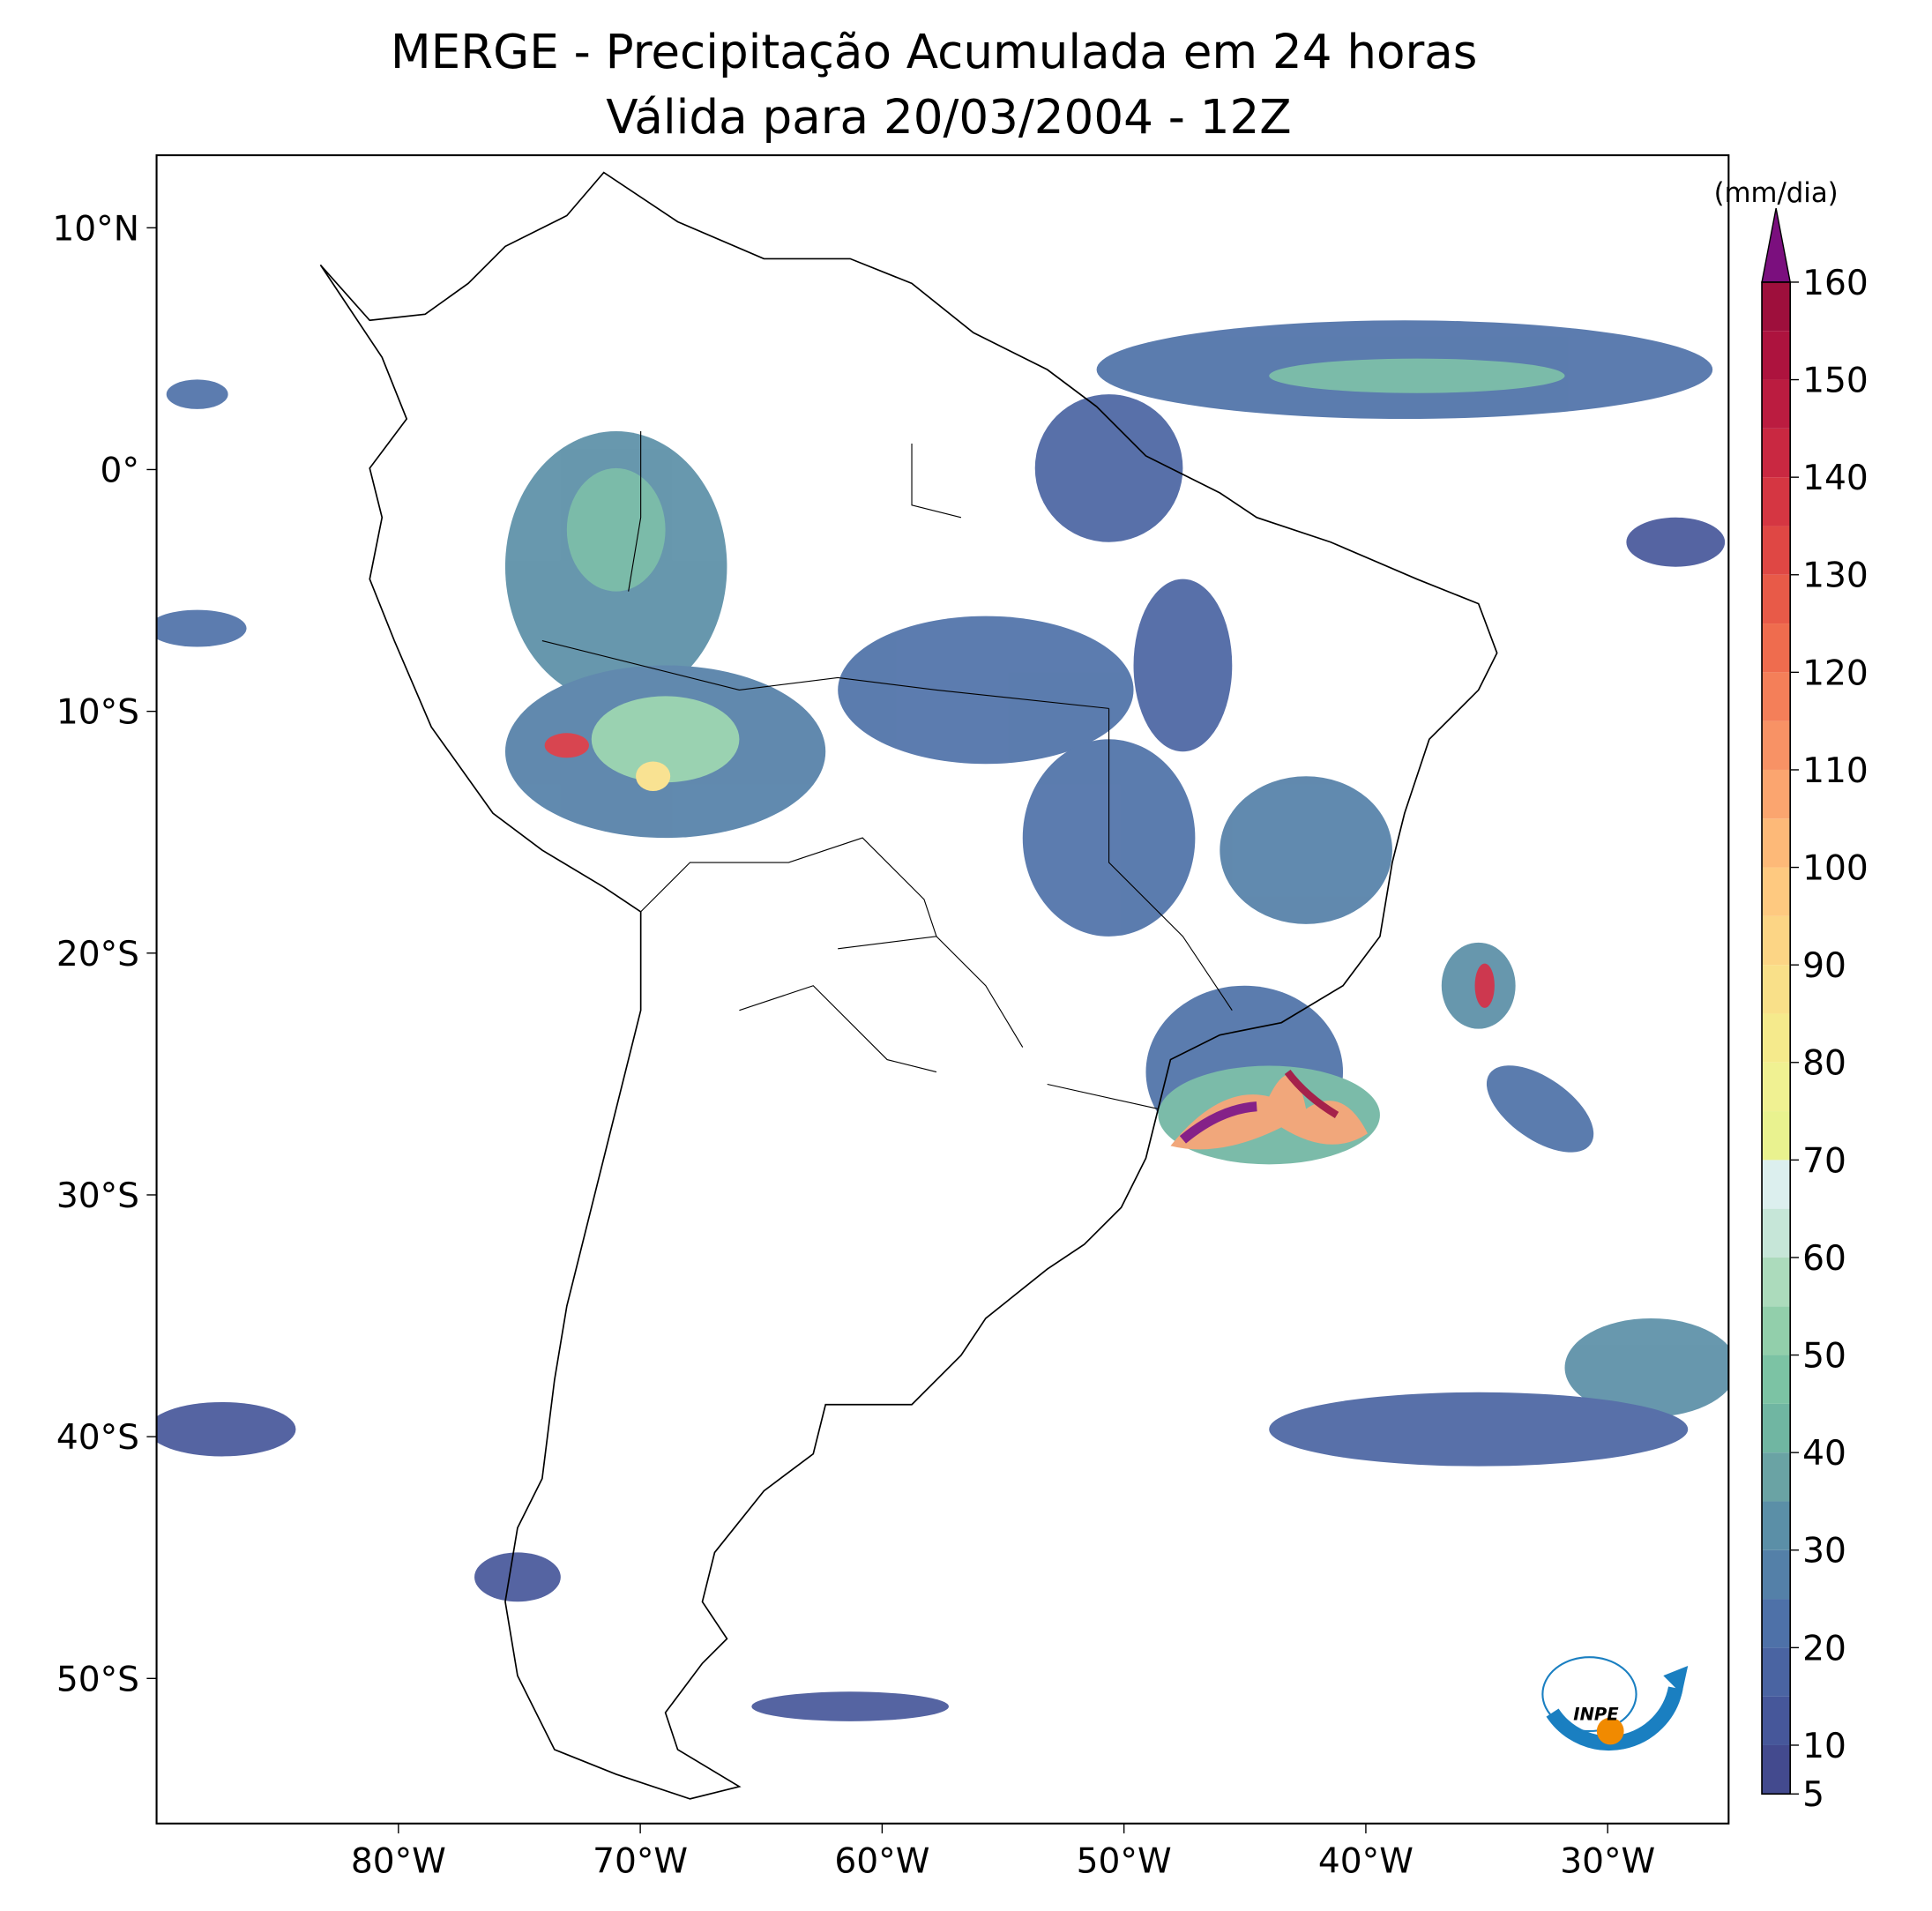 Image resolution: width=1932 pixels, height=1911 pixels. I want to click on colorbar-unit: (mm/dia), so click(1776, 193).